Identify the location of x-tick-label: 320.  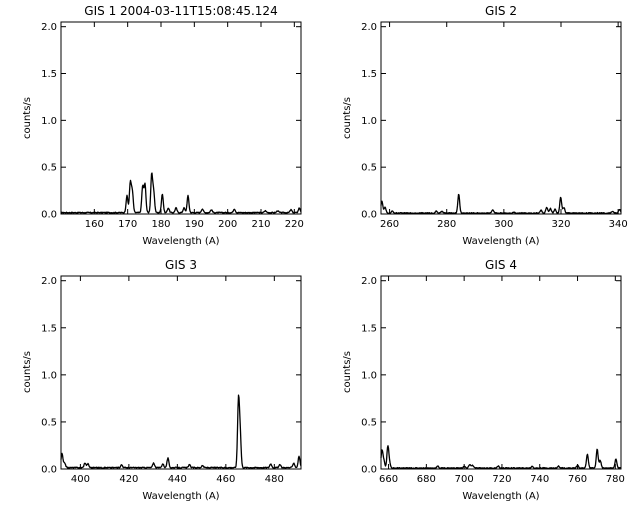
(560, 224).